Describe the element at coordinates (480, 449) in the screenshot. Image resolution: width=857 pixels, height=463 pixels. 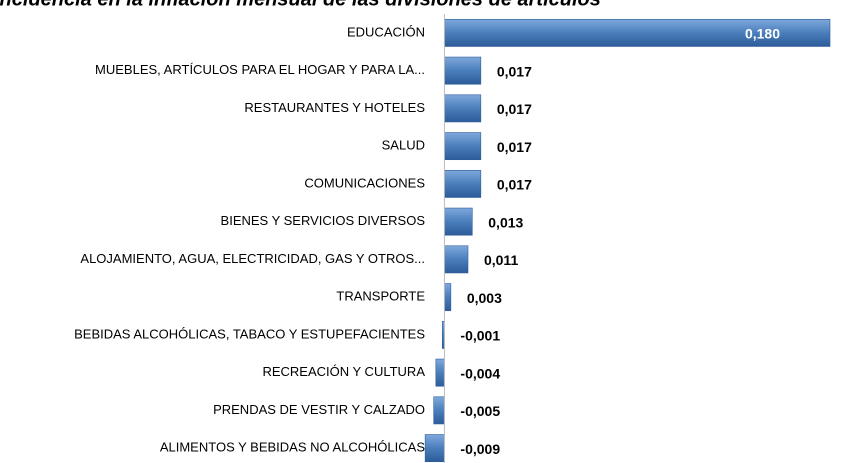
I see `value-label: -0,009` at that location.